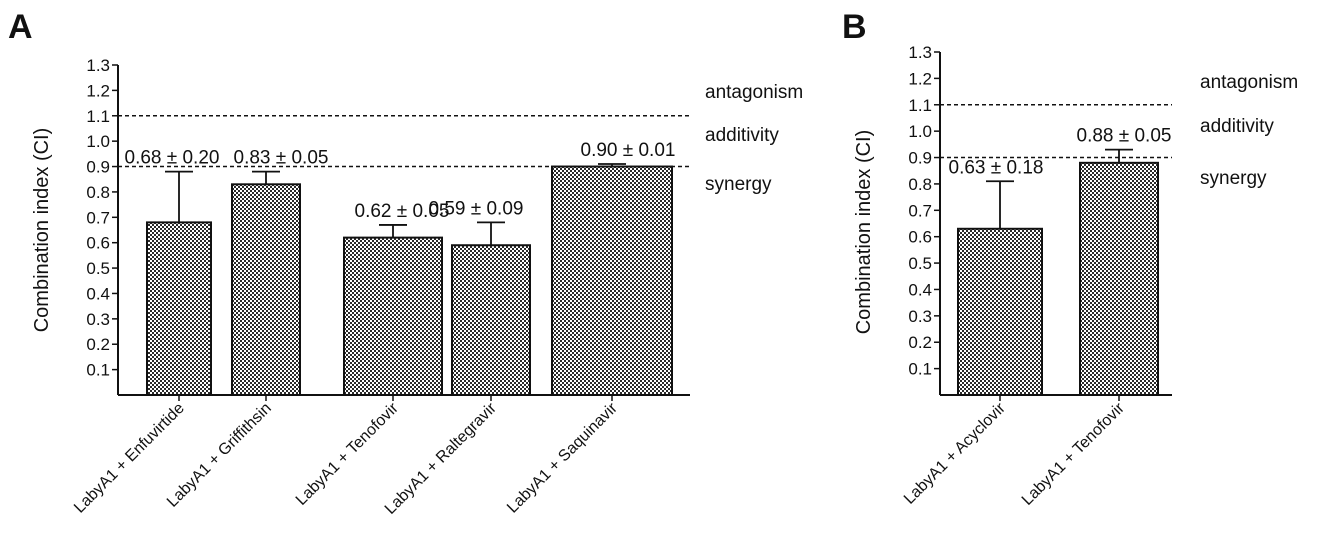 The image size is (1326, 545). Describe the element at coordinates (920, 105) in the screenshot. I see `y-tick-label-b: 1.1` at that location.